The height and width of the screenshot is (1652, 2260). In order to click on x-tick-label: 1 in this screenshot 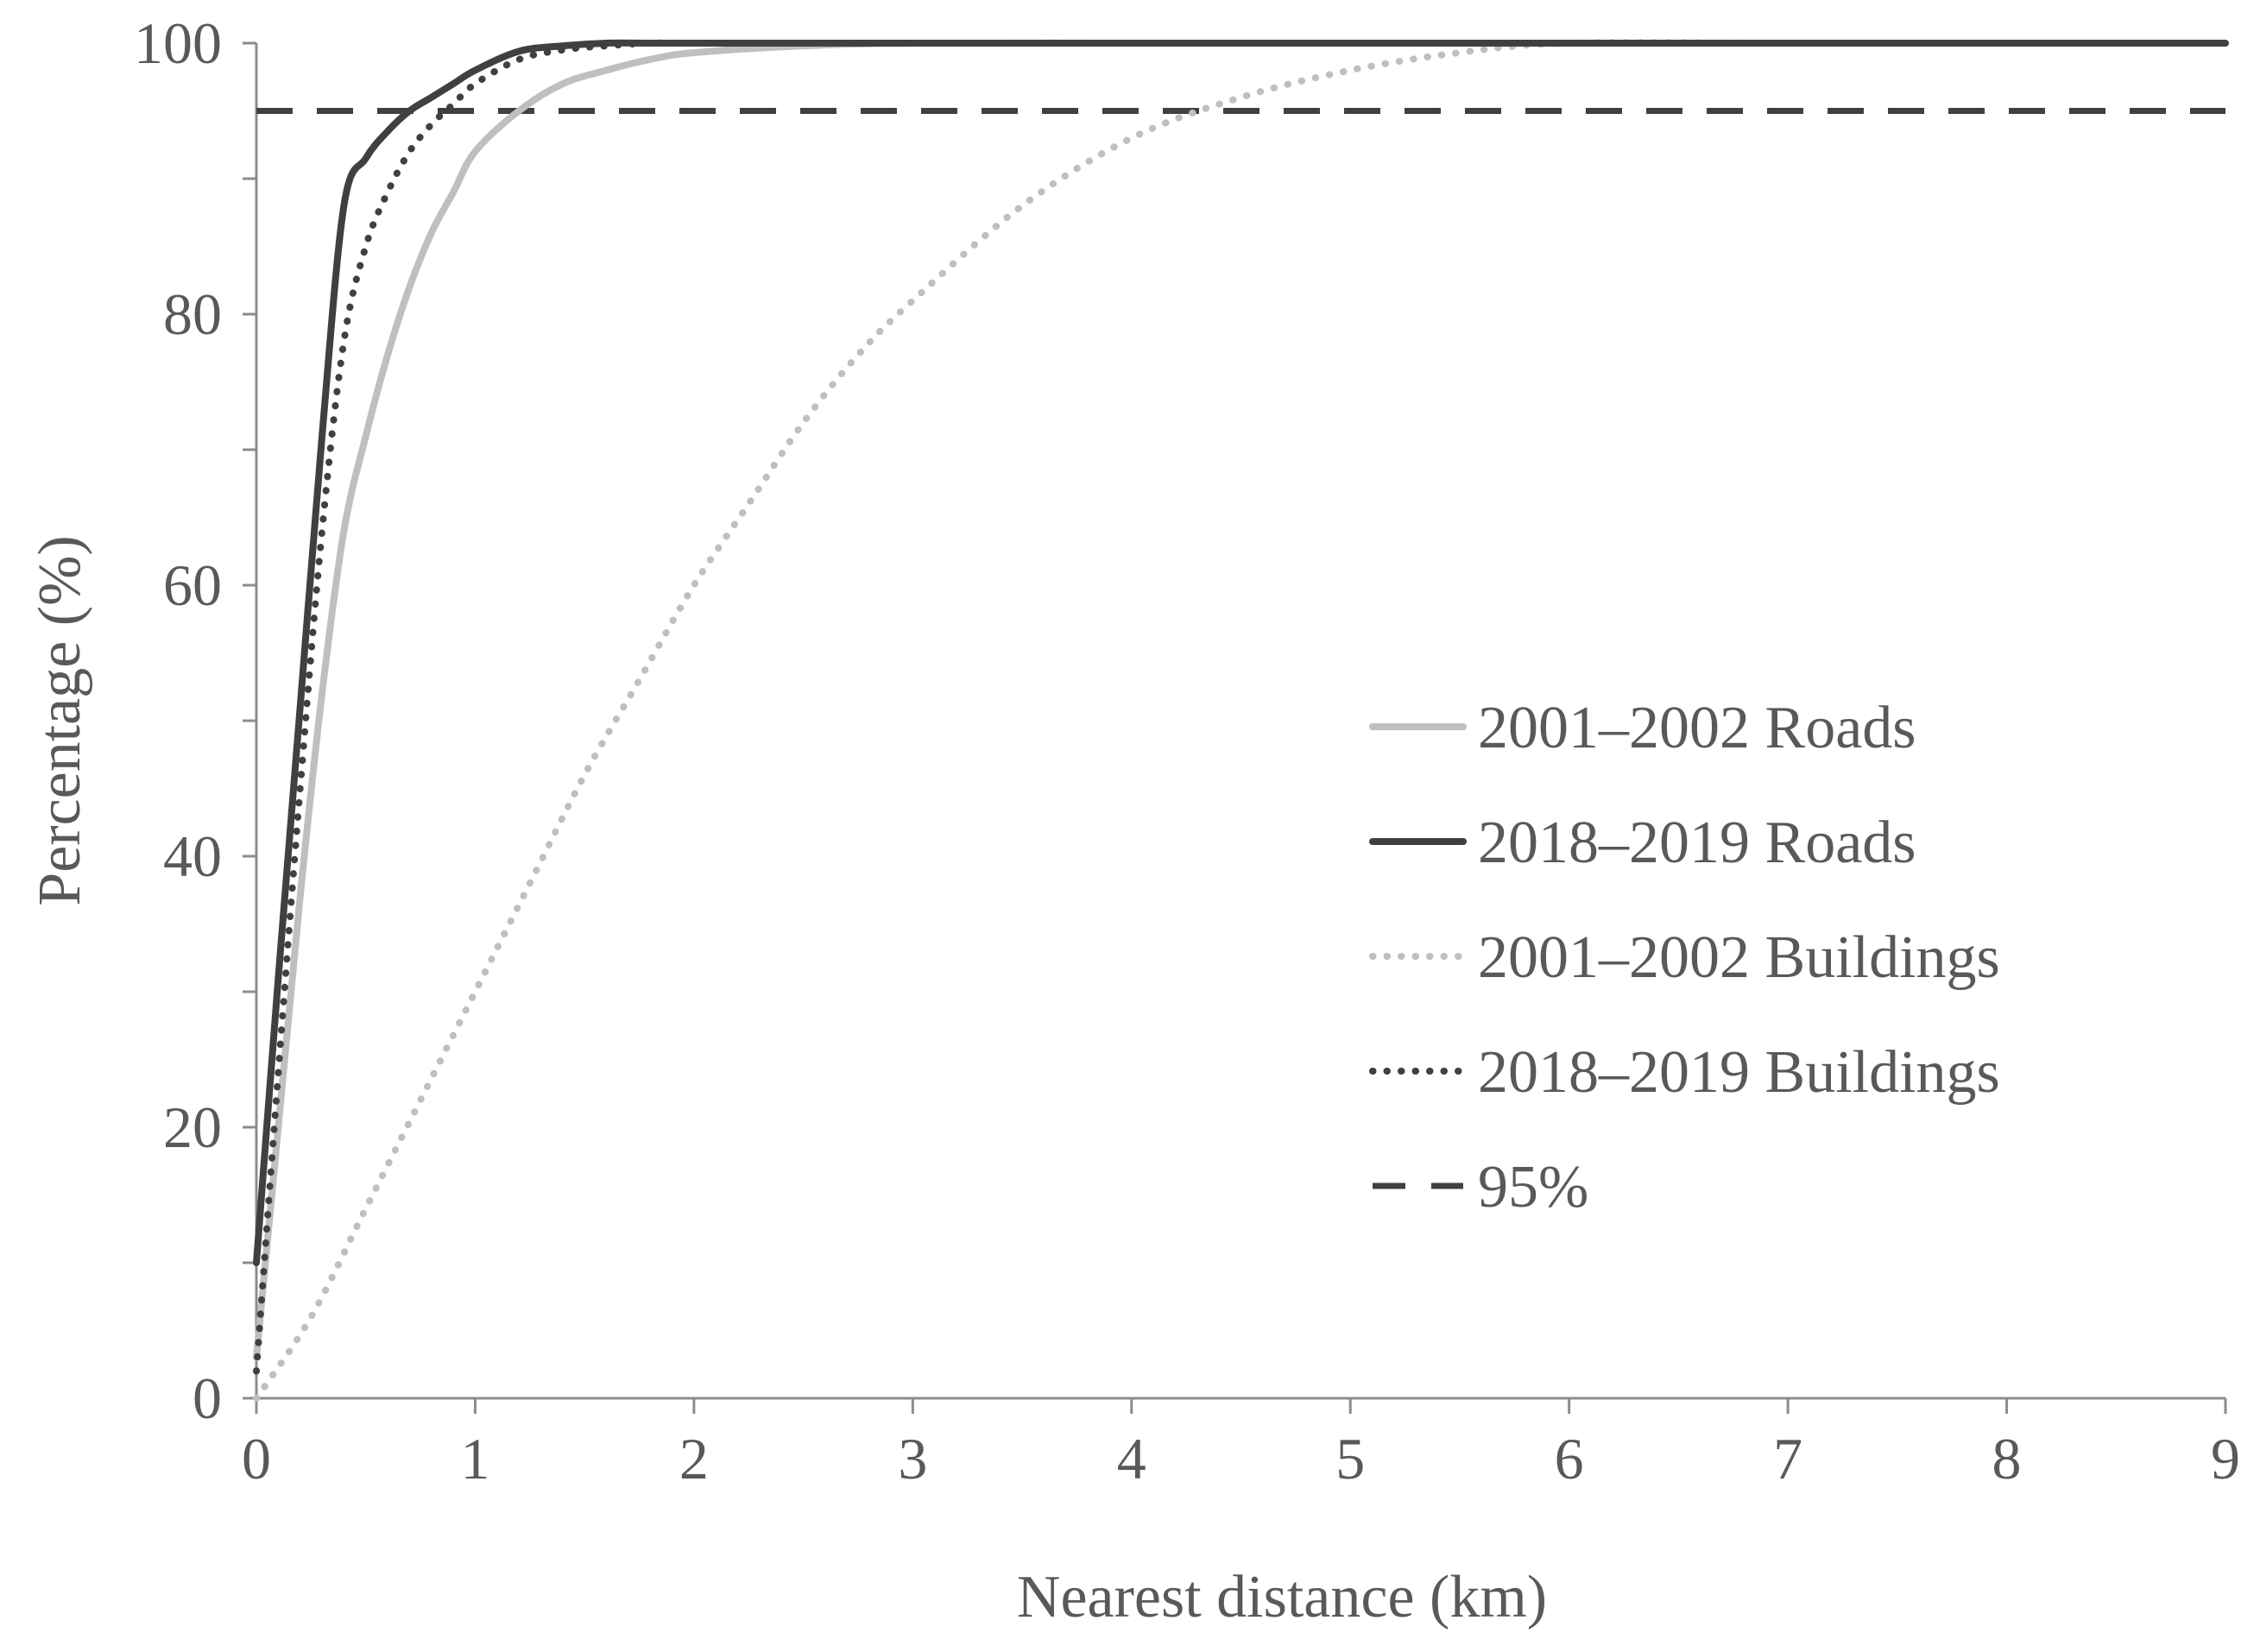, I will do `click(474, 1458)`.